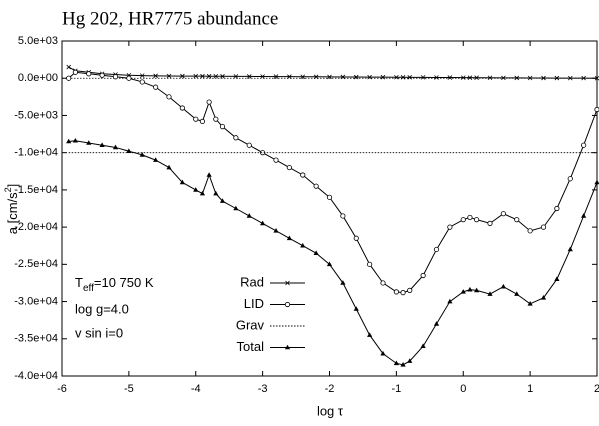 The width and height of the screenshot is (599, 426). Describe the element at coordinates (88, 288) in the screenshot. I see `annotation-sub: eff` at that location.